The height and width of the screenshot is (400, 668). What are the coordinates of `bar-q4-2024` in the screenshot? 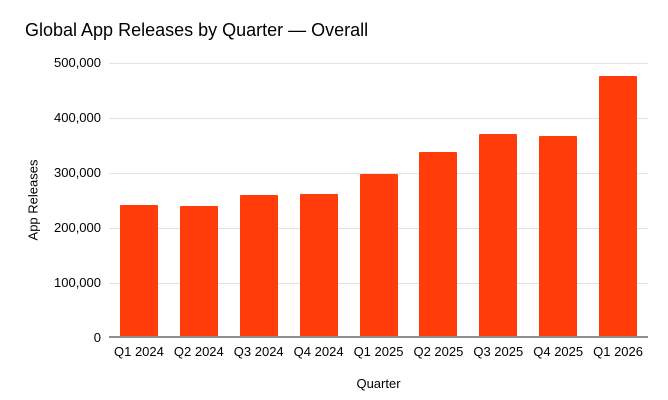 It's located at (318, 265).